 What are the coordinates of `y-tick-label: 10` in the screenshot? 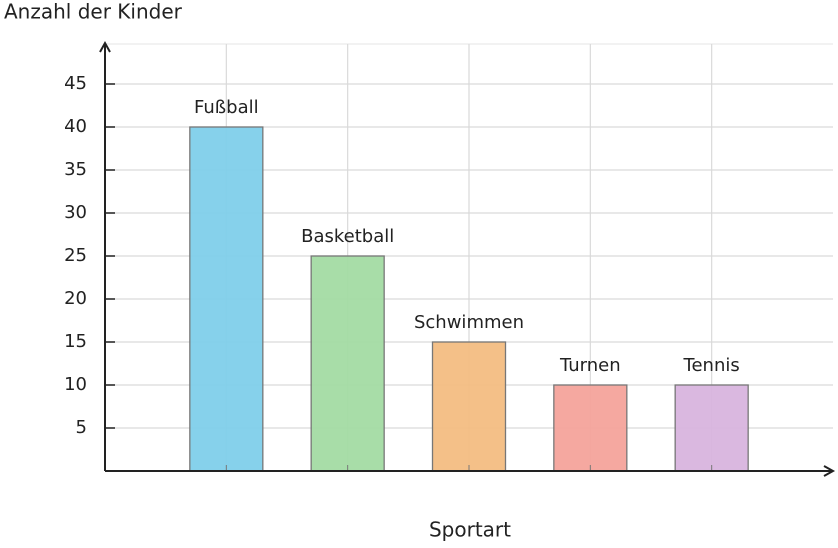 It's located at (75, 384).